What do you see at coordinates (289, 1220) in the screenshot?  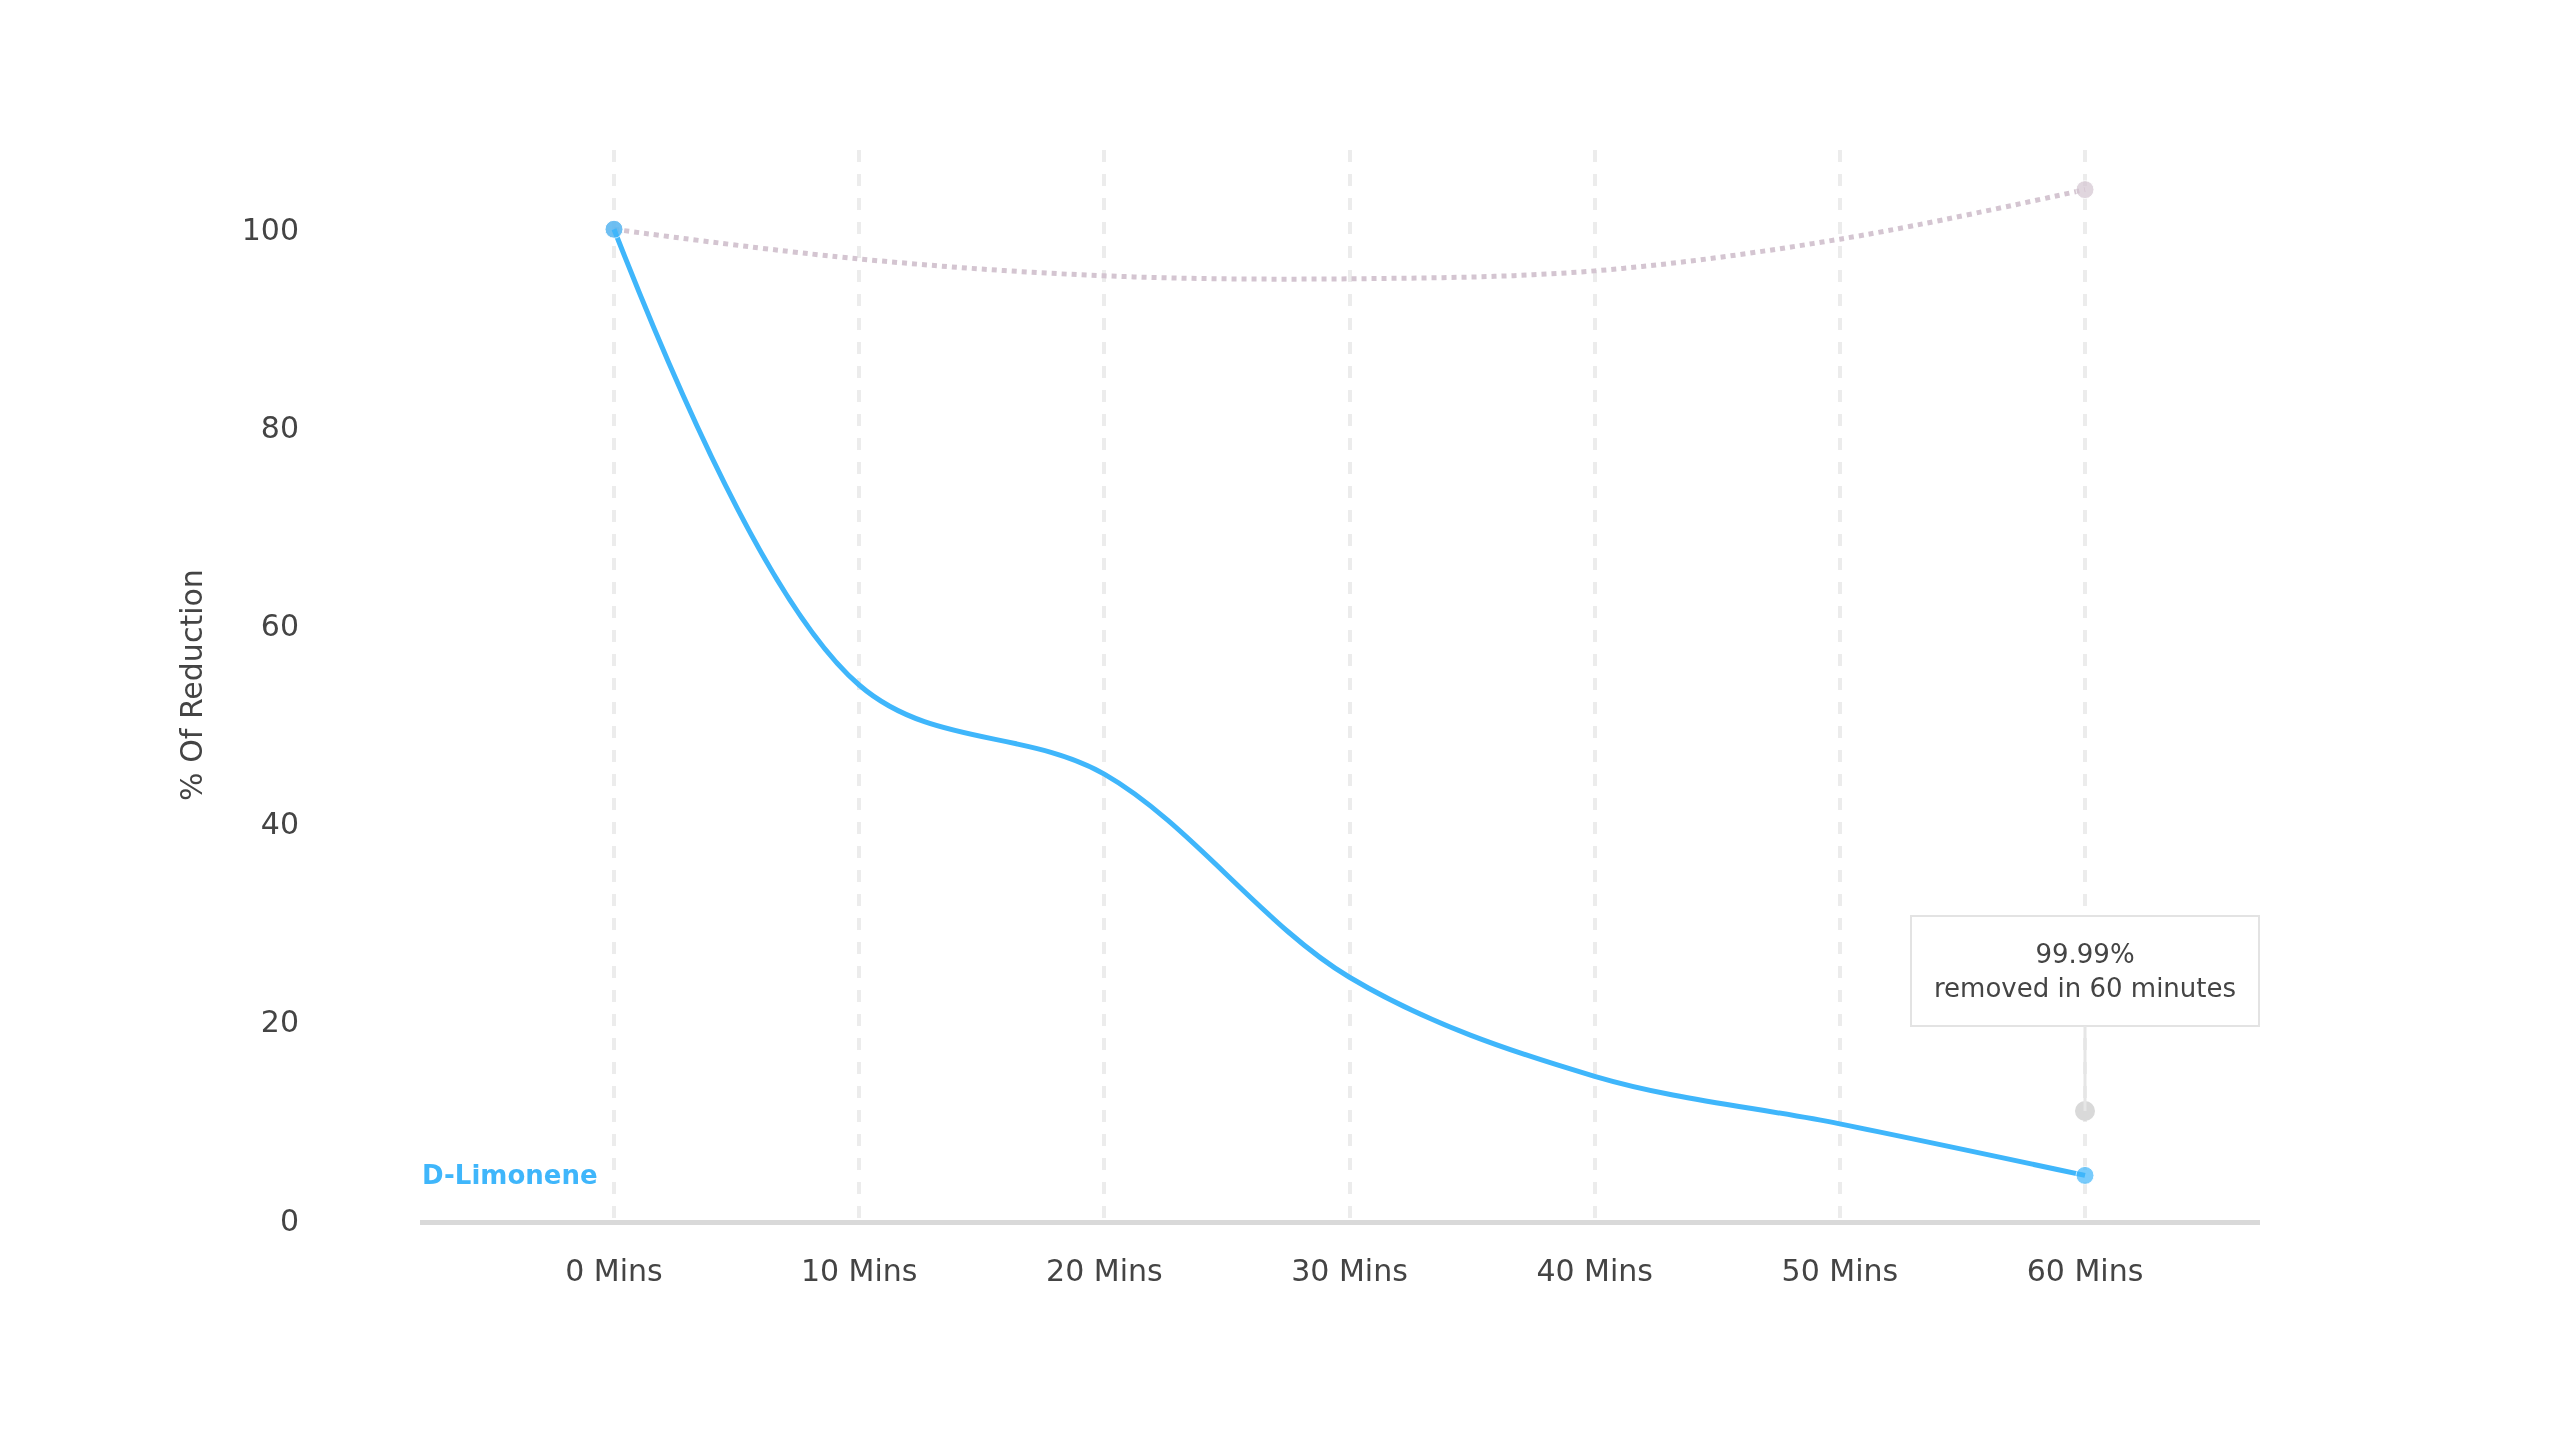 I see `y-tick-label: 0` at bounding box center [289, 1220].